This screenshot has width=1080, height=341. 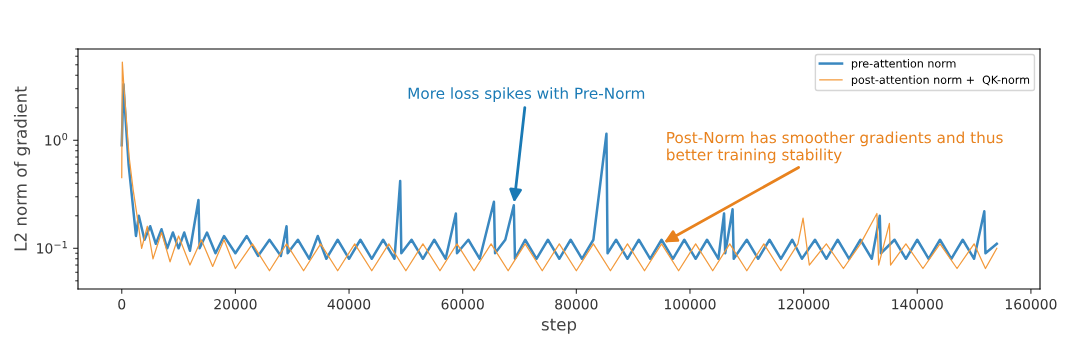 I want to click on y-axis-title: L2 norm of gradient, so click(x=22, y=168).